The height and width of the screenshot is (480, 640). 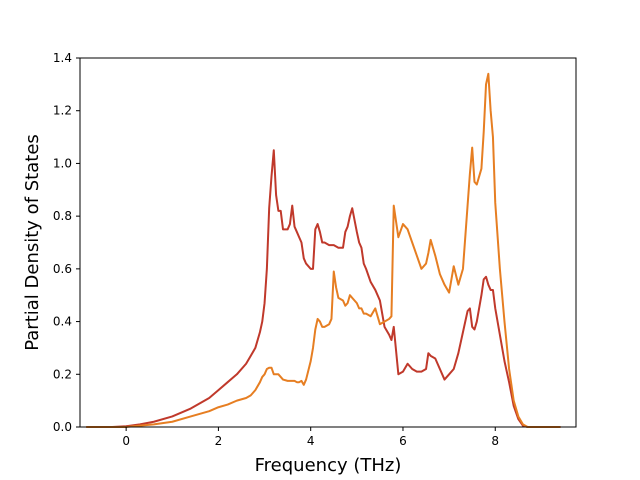 What do you see at coordinates (311, 441) in the screenshot?
I see `x-tick-label: 4` at bounding box center [311, 441].